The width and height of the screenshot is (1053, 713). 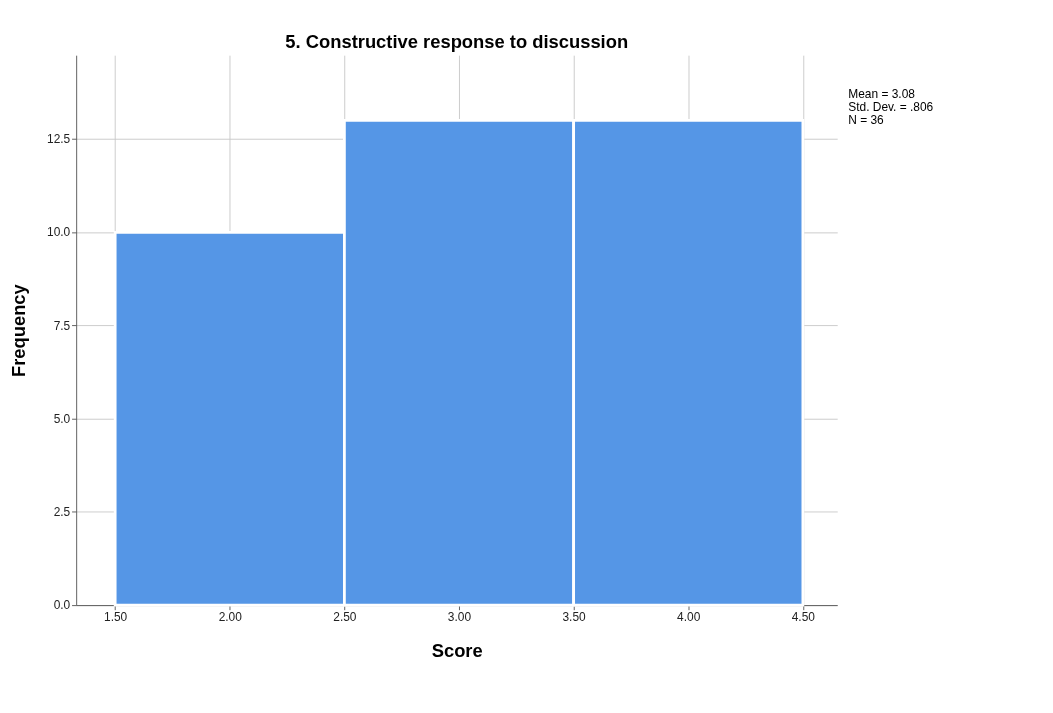 What do you see at coordinates (459, 617) in the screenshot?
I see `x-tick-label: 3.00` at bounding box center [459, 617].